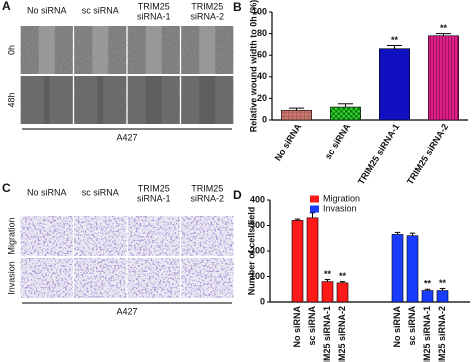 The width and height of the screenshot is (474, 362). I want to click on y-tick-label: 20, so click(262, 98).